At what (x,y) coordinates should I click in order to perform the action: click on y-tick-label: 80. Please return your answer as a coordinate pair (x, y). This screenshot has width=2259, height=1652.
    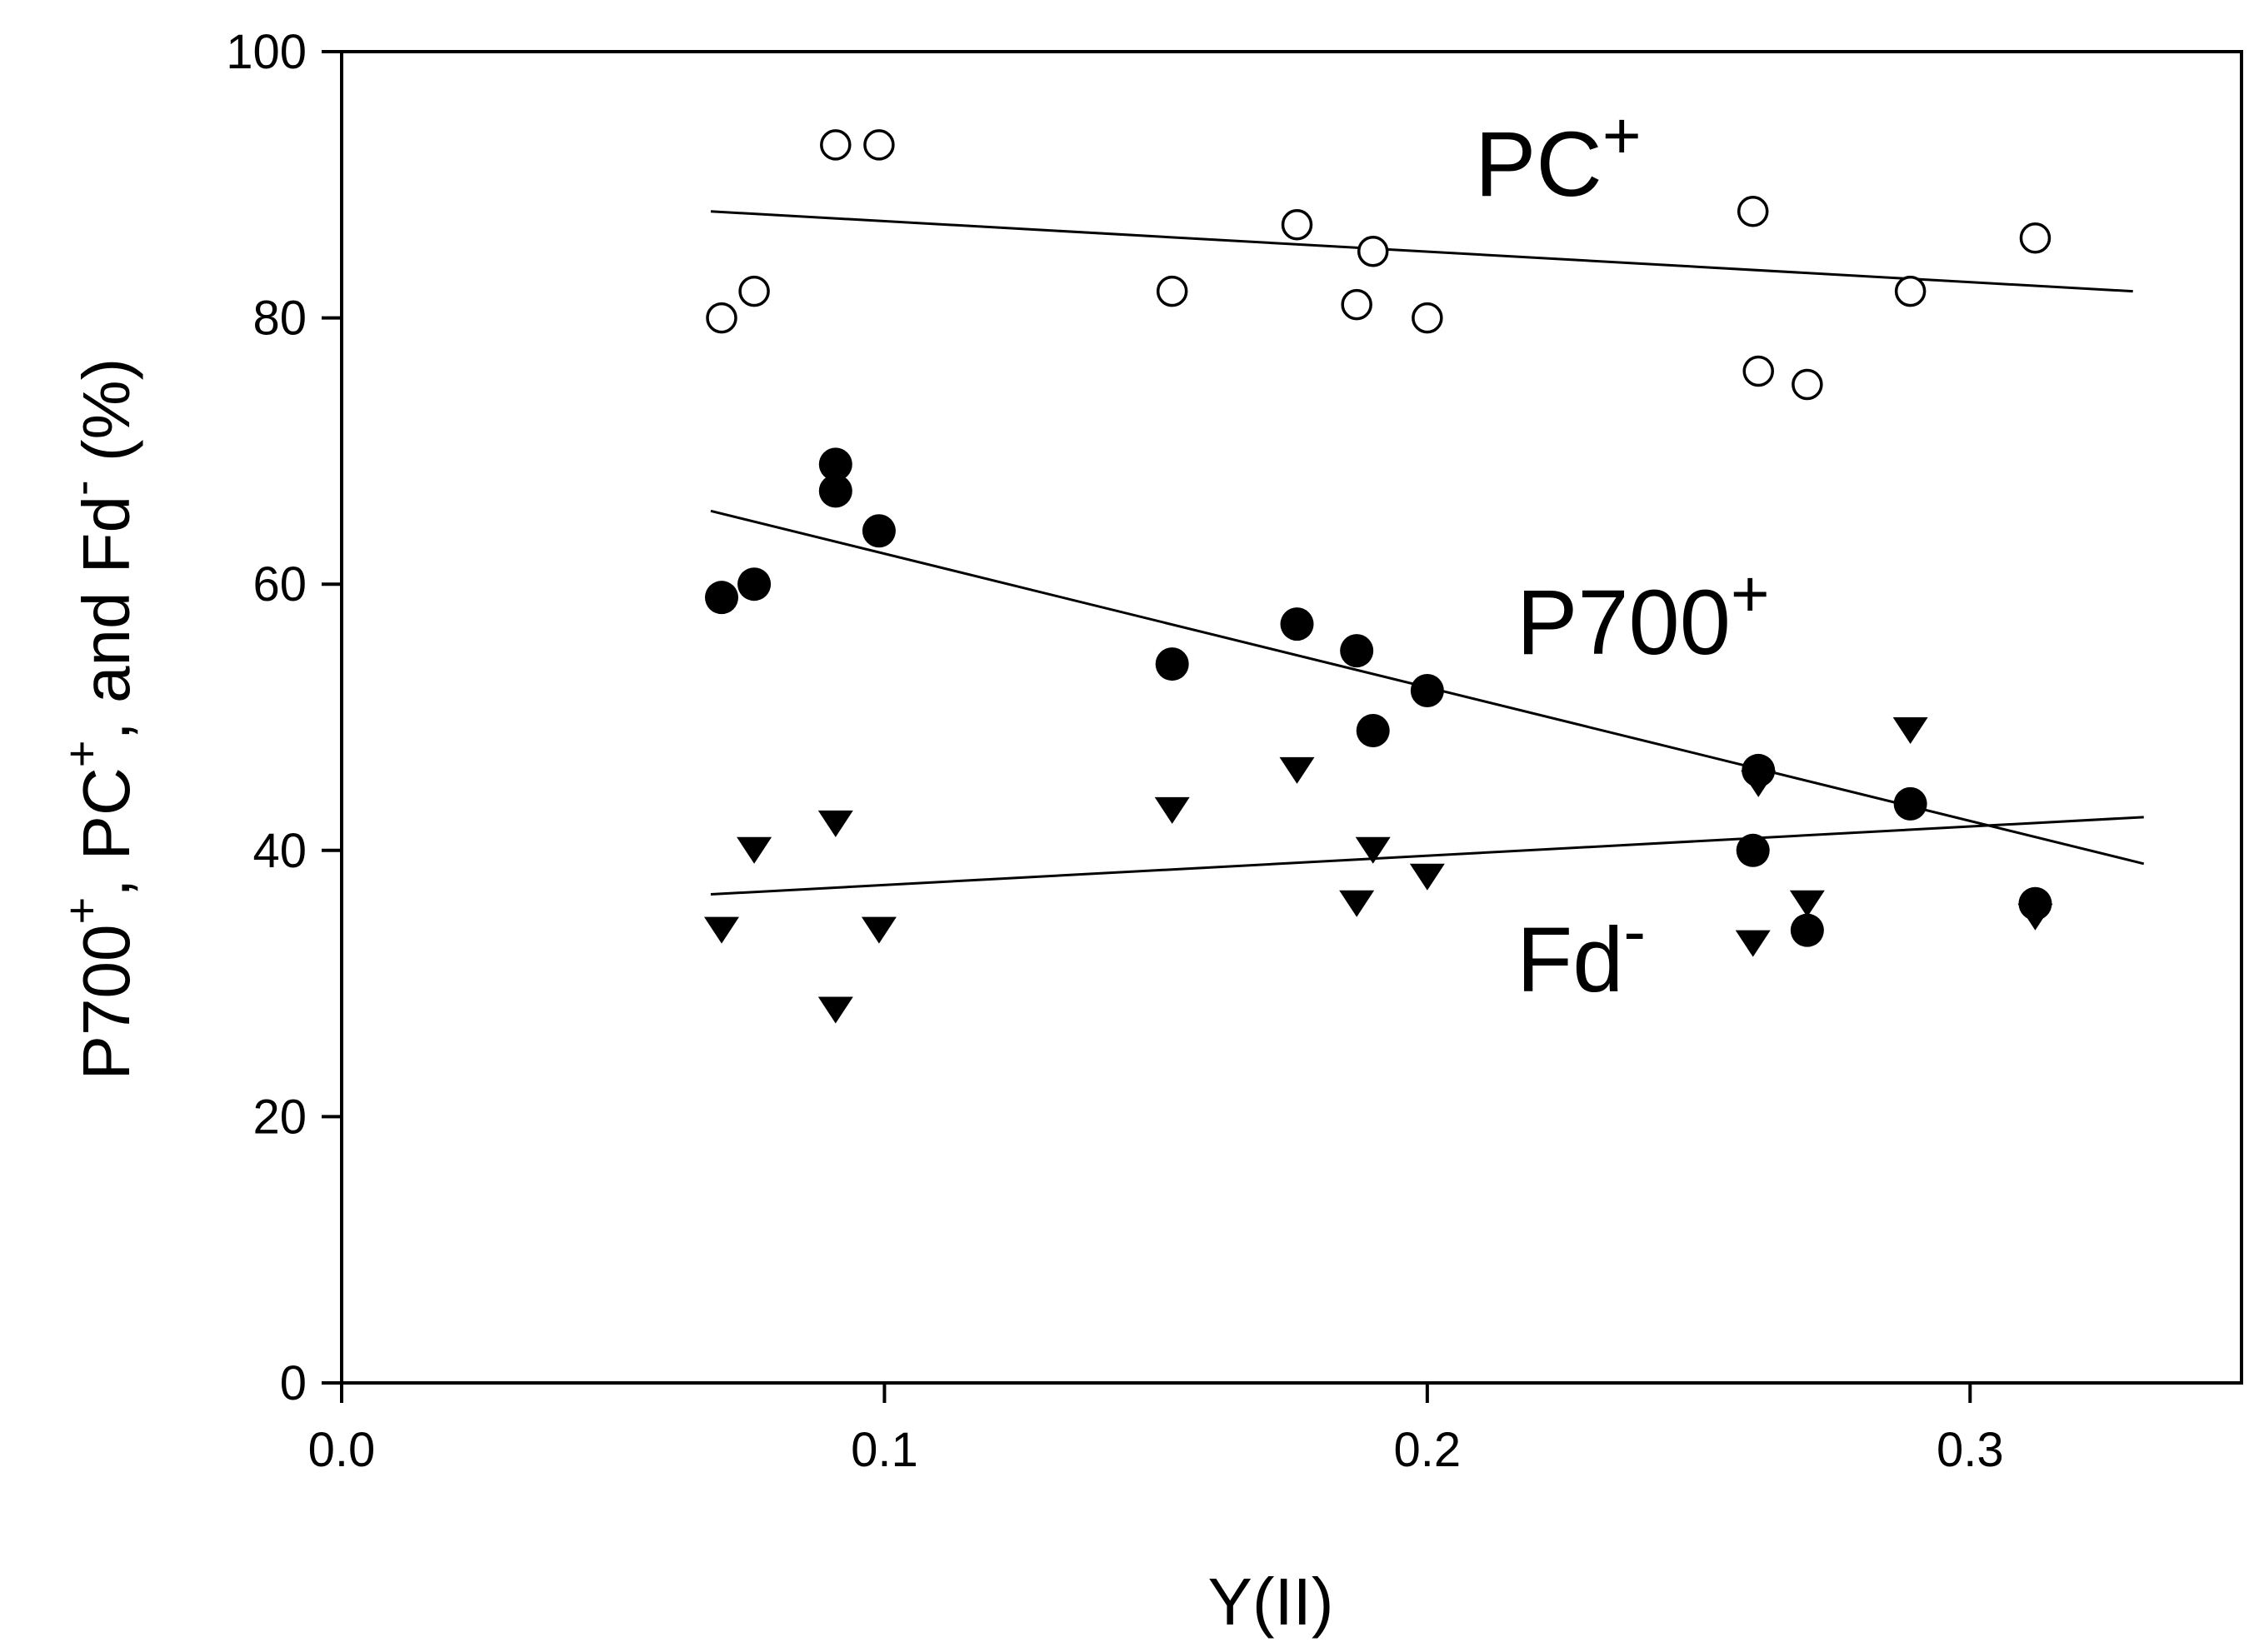
    Looking at the image, I should click on (279, 319).